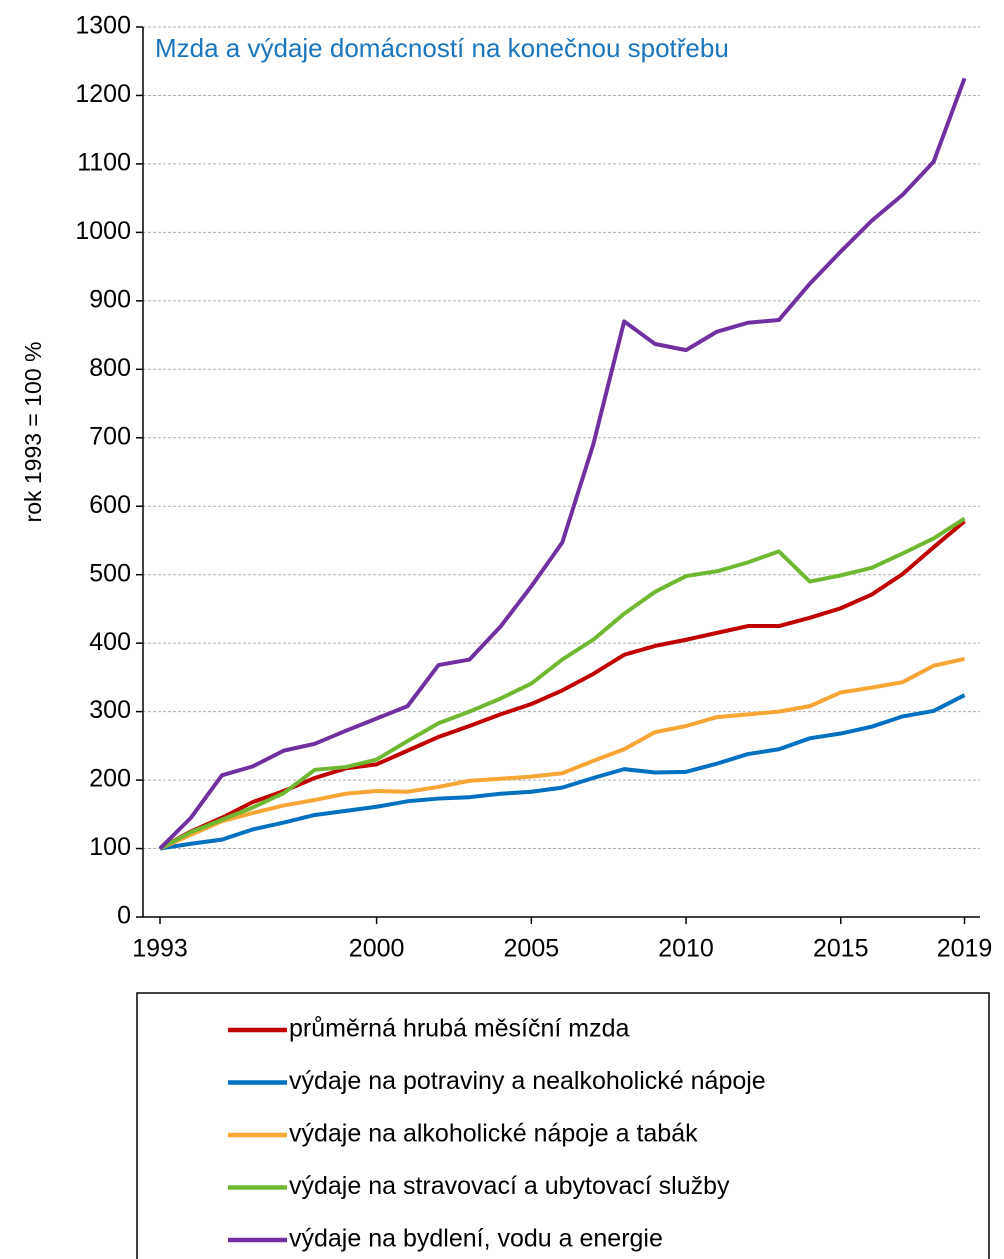  Describe the element at coordinates (110, 299) in the screenshot. I see `y-tick-label: 900` at that location.